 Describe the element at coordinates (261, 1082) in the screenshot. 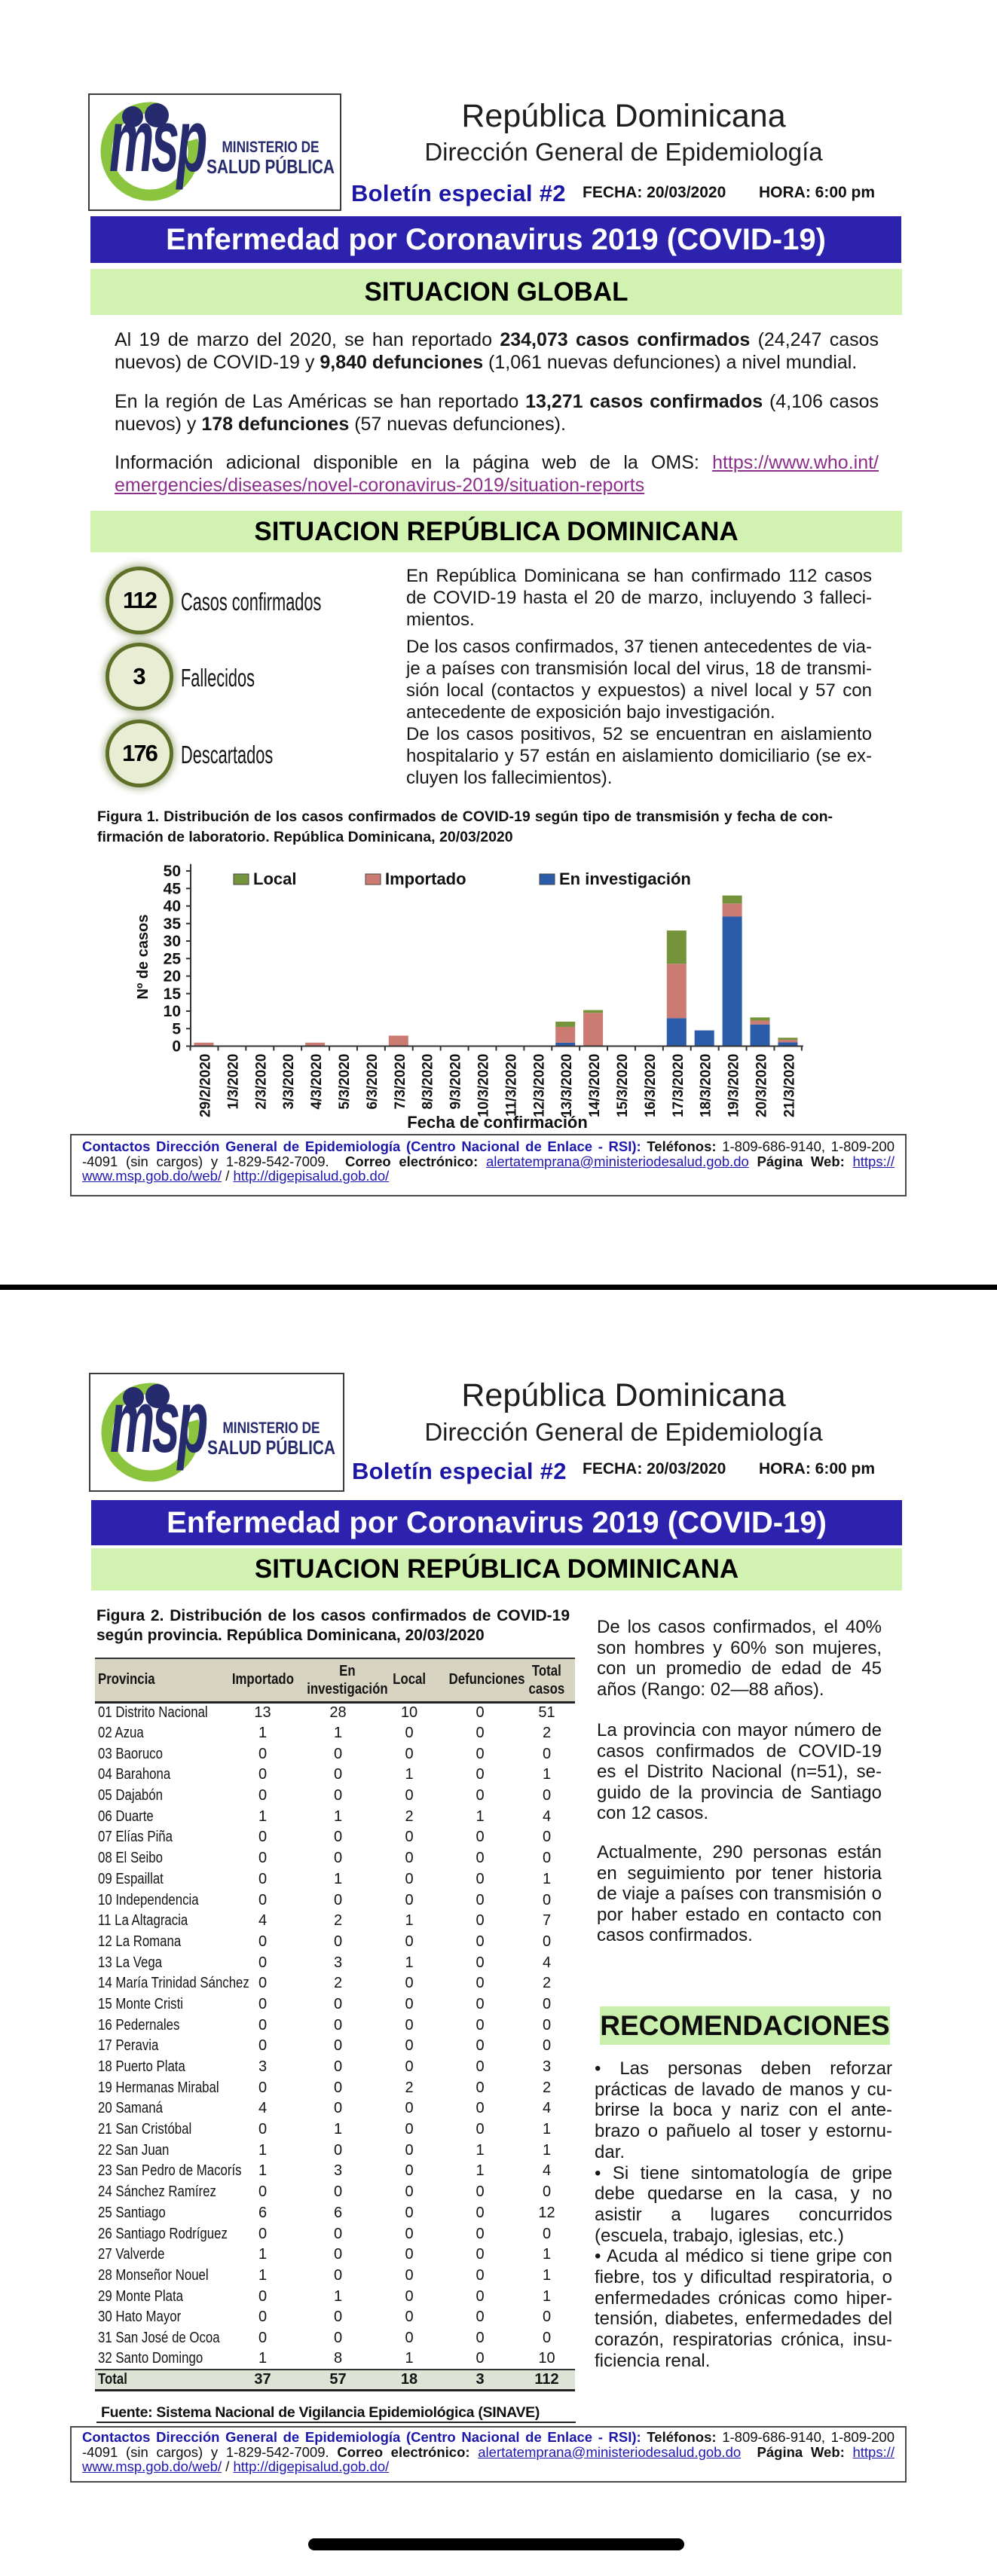

I see `svg-text: 2/3/2020` at that location.